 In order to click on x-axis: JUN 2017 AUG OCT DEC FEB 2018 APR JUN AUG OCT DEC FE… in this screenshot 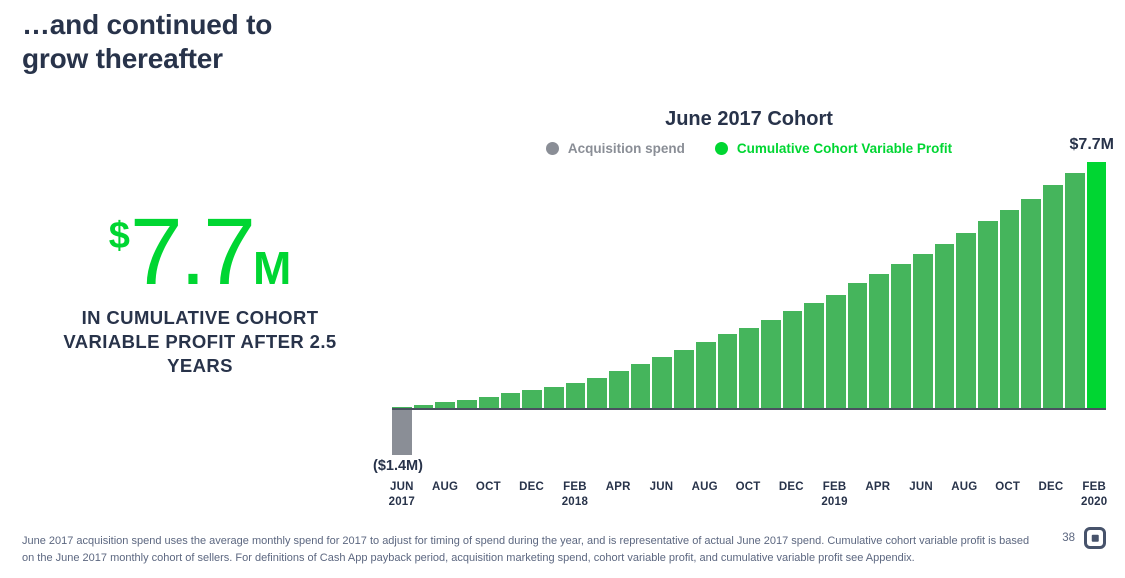, I will do `click(748, 497)`.